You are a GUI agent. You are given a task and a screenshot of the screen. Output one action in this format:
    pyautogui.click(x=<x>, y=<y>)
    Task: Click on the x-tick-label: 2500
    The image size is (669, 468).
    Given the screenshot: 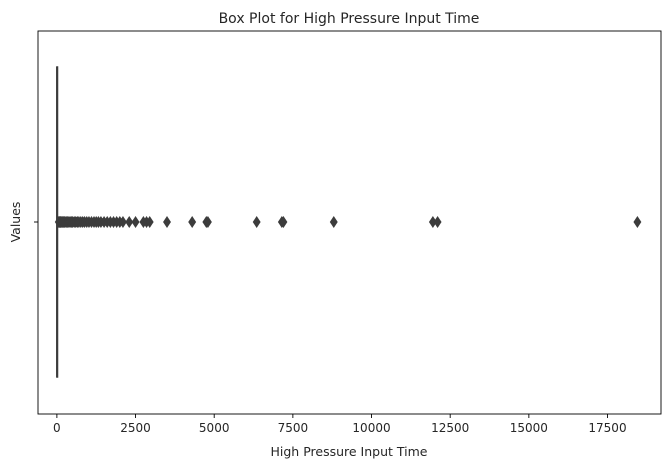 What is the action you would take?
    pyautogui.click(x=135, y=428)
    